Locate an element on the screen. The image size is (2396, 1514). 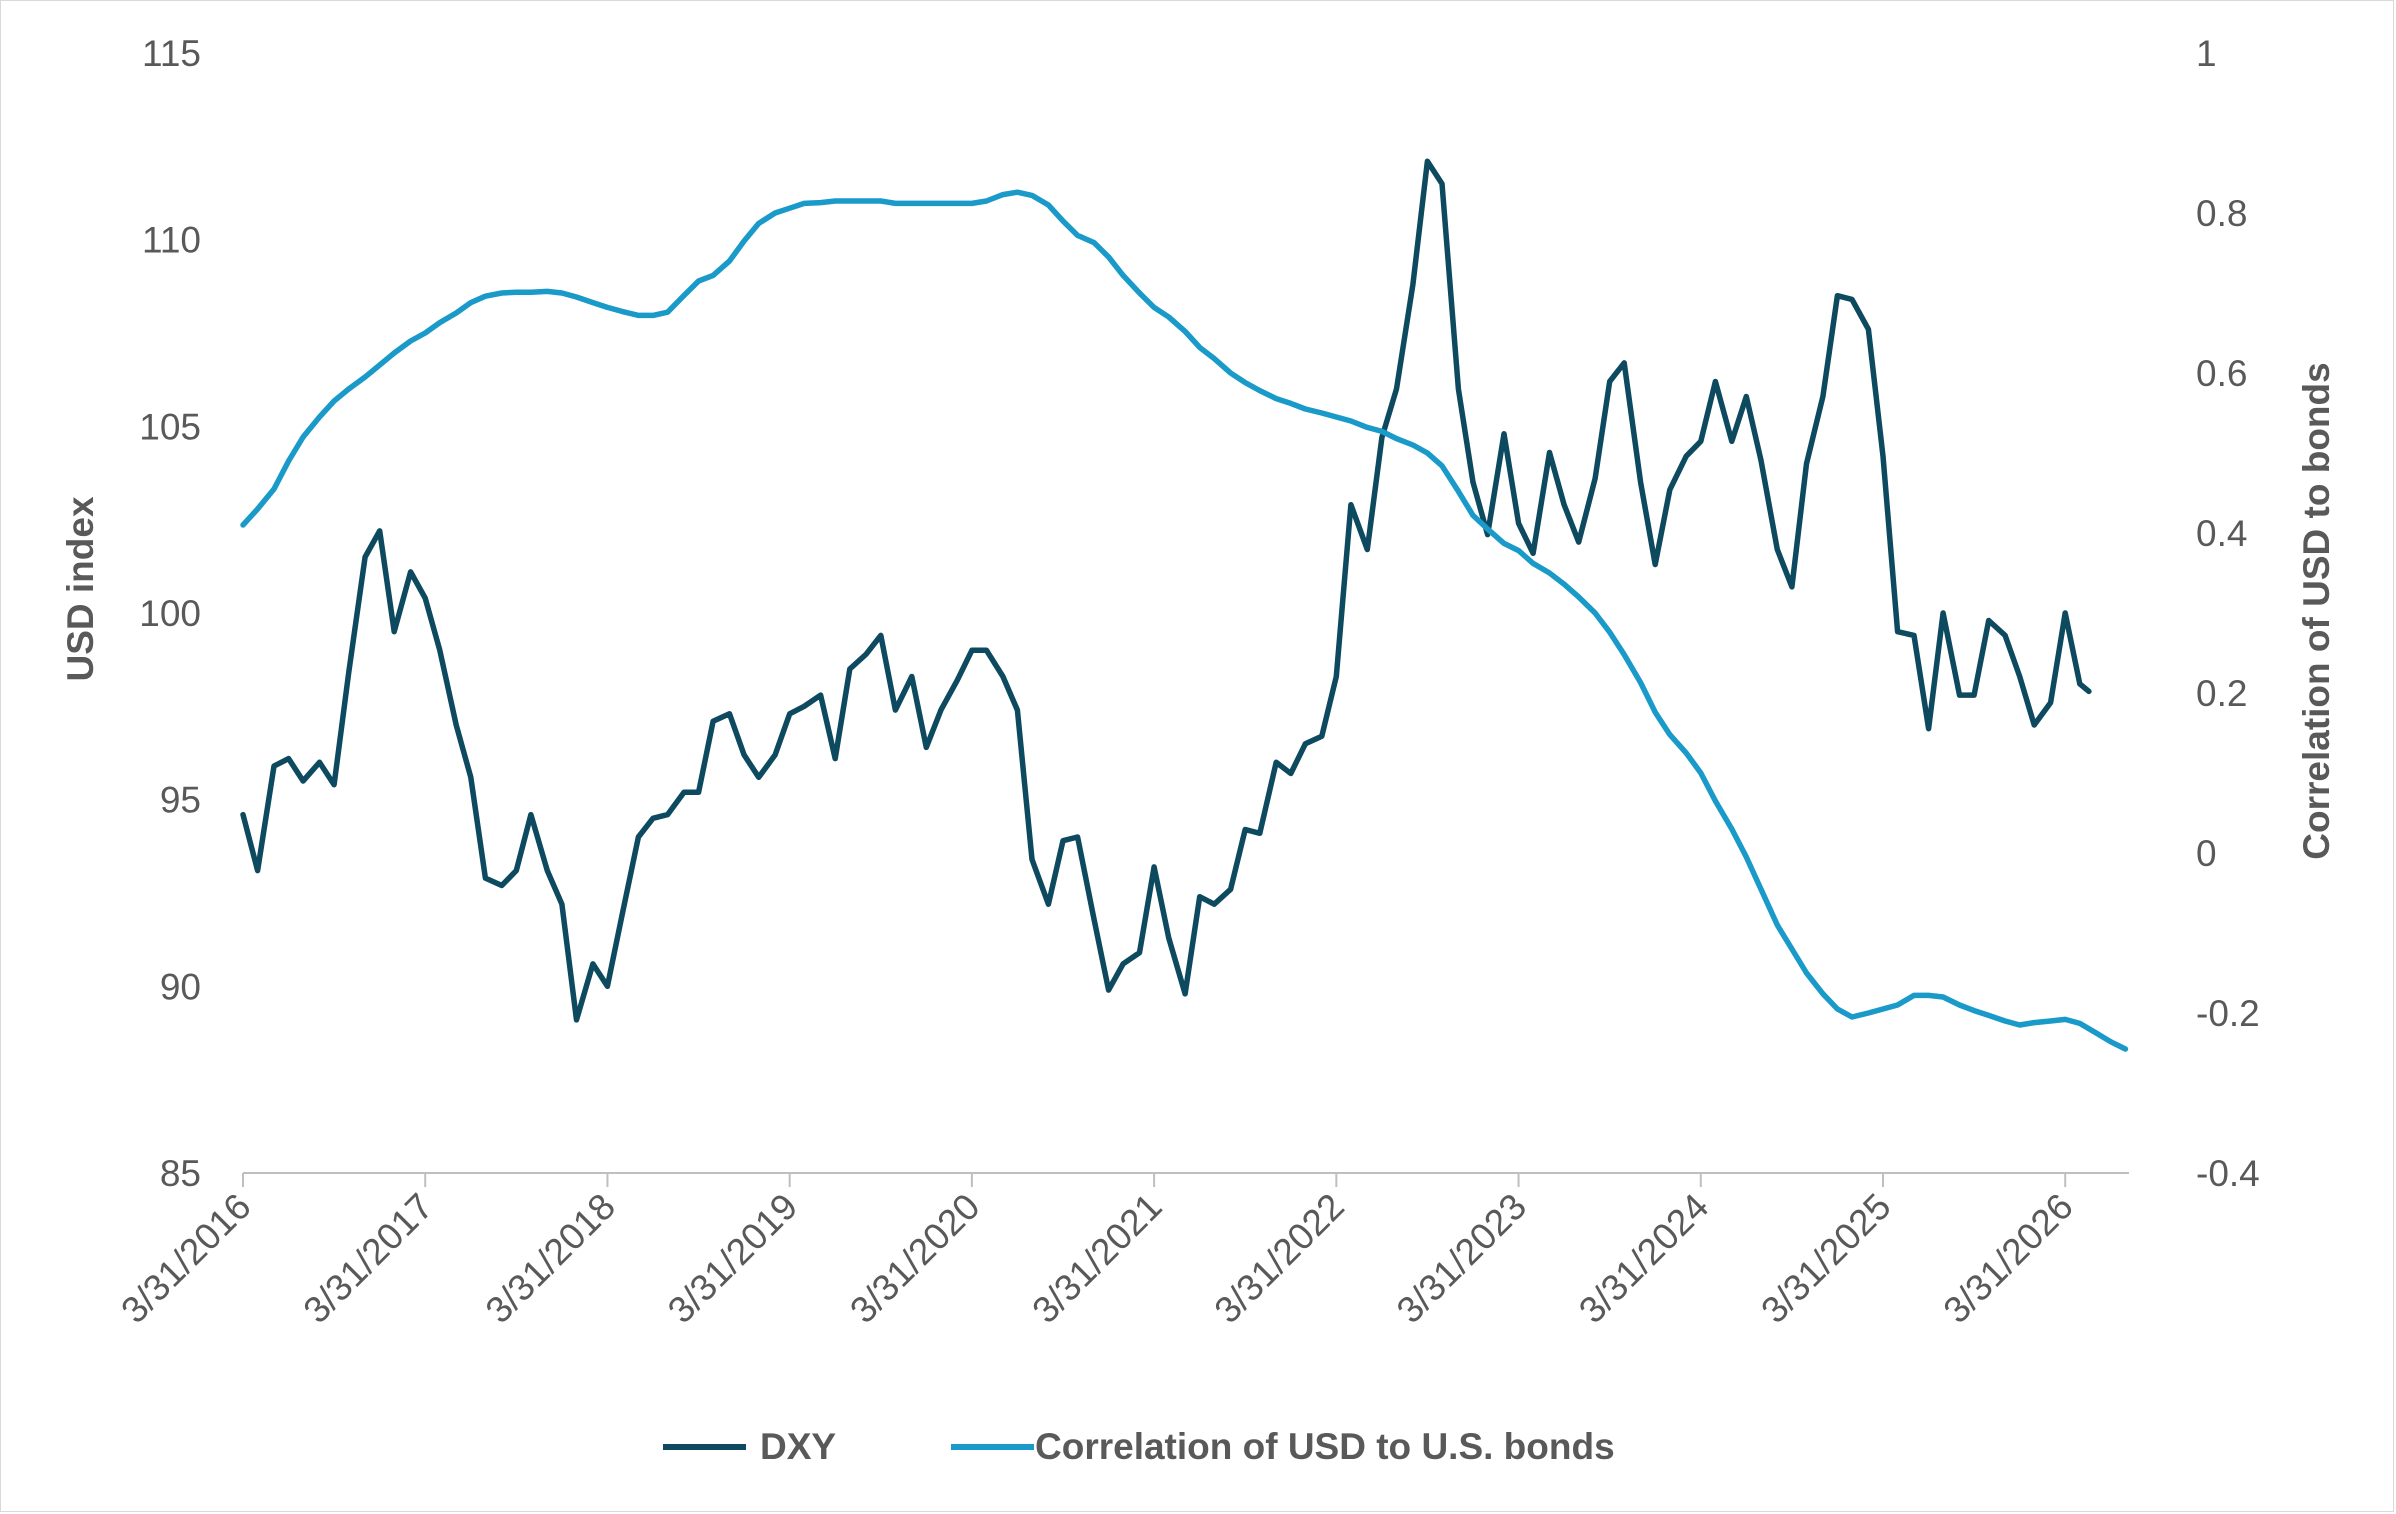
x-tick-label: 3/31/2023 is located at coordinates (1461, 1258).